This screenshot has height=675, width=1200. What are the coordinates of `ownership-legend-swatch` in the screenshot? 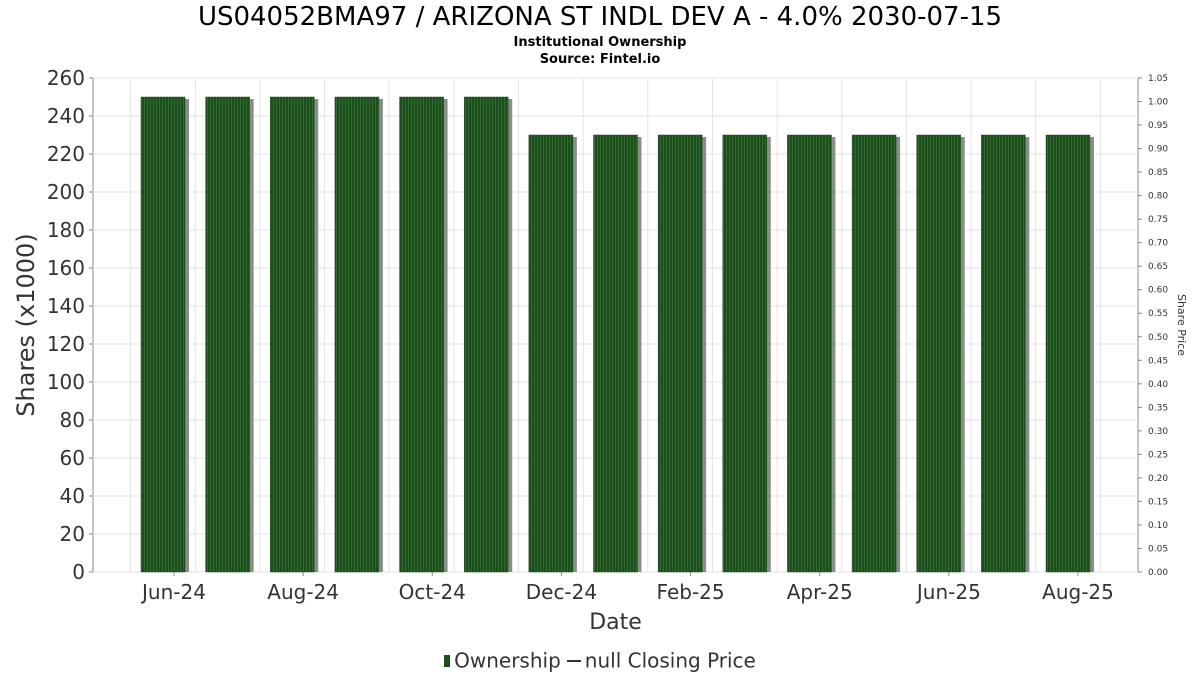 It's located at (447, 660).